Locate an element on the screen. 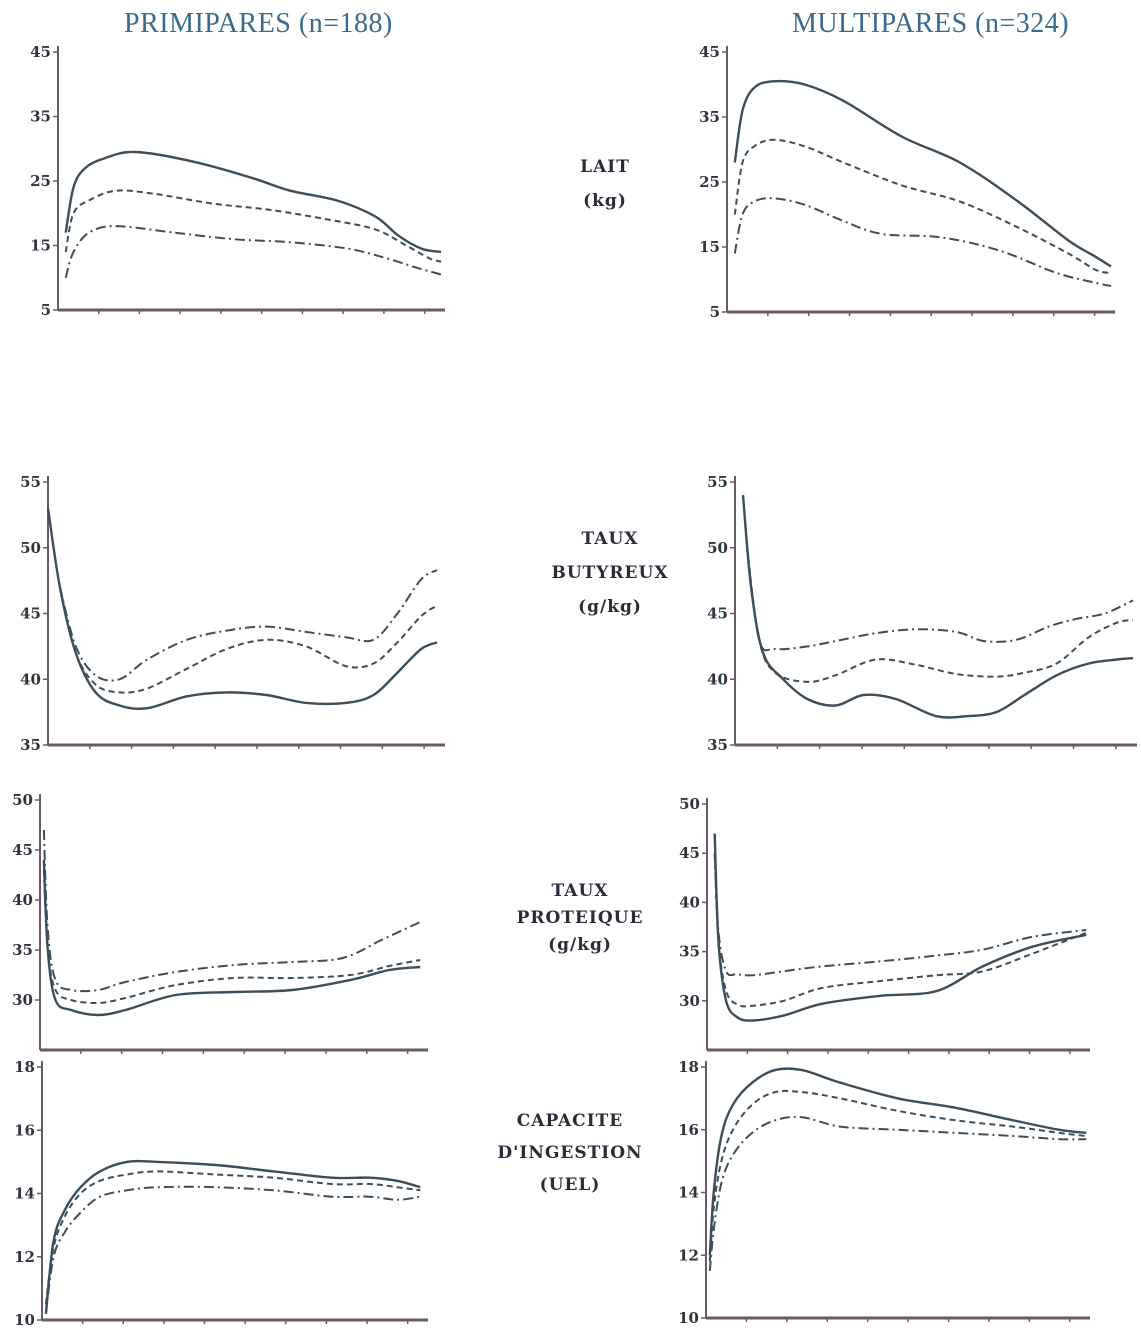 The image size is (1141, 1331). row-label-line: D'INGESTION is located at coordinates (570, 1153).